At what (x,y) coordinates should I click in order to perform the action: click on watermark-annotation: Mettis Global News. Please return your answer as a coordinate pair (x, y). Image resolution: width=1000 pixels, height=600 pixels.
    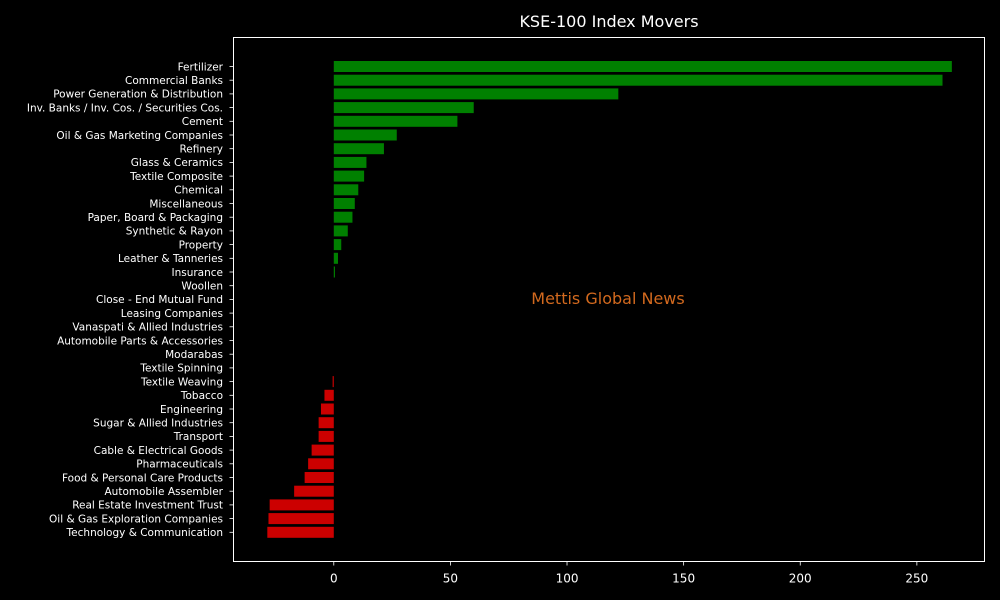
    Looking at the image, I should click on (607, 298).